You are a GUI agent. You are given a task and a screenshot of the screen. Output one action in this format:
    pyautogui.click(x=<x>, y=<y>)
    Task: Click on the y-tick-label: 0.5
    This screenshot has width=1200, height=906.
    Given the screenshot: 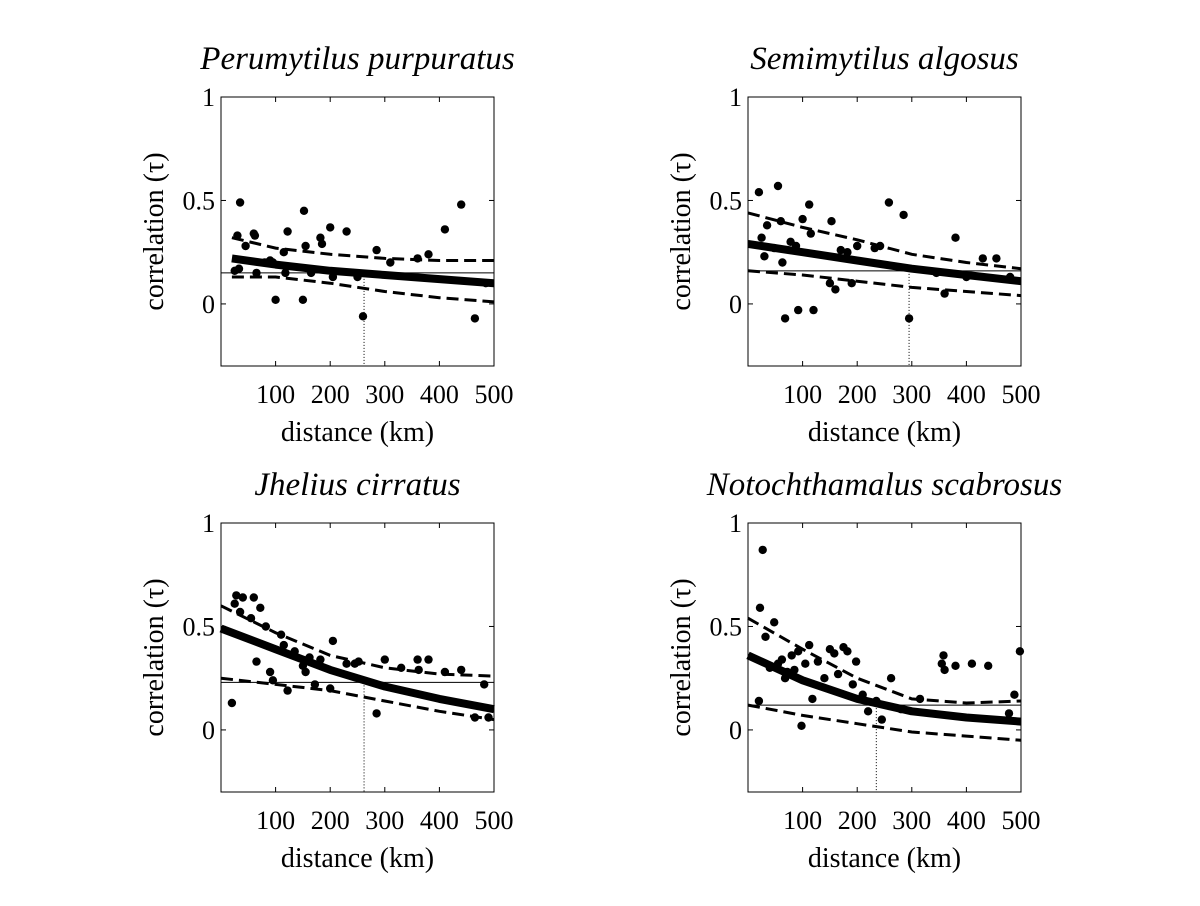 What is the action you would take?
    pyautogui.click(x=199, y=626)
    